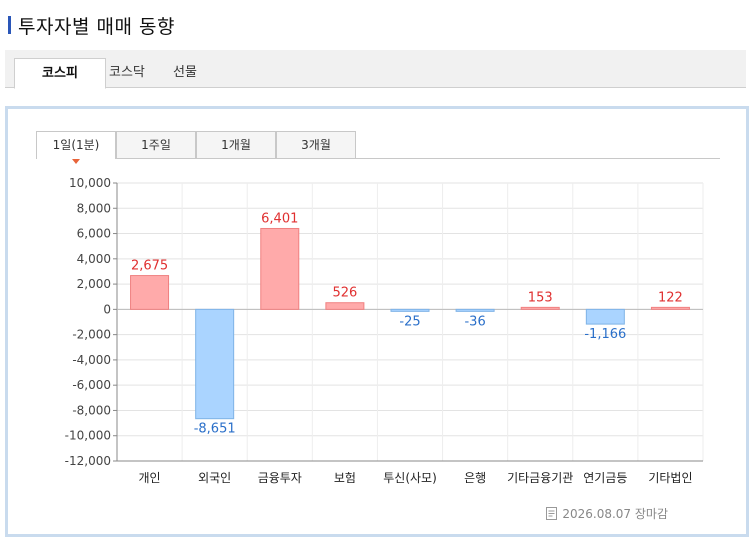 The width and height of the screenshot is (754, 540). What do you see at coordinates (94, 284) in the screenshot?
I see `y-tick-label: 2,000` at bounding box center [94, 284].